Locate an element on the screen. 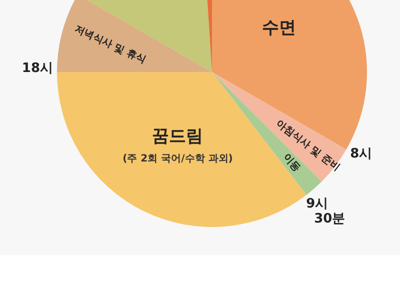 This screenshot has height=300, width=400. slice-label: 이동 is located at coordinates (291, 163).